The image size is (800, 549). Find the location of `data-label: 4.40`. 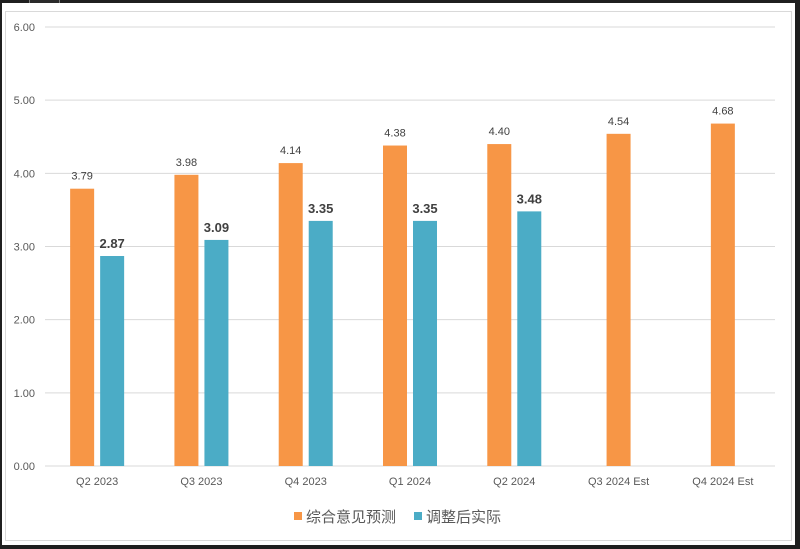

data-label: 4.40 is located at coordinates (499, 132).